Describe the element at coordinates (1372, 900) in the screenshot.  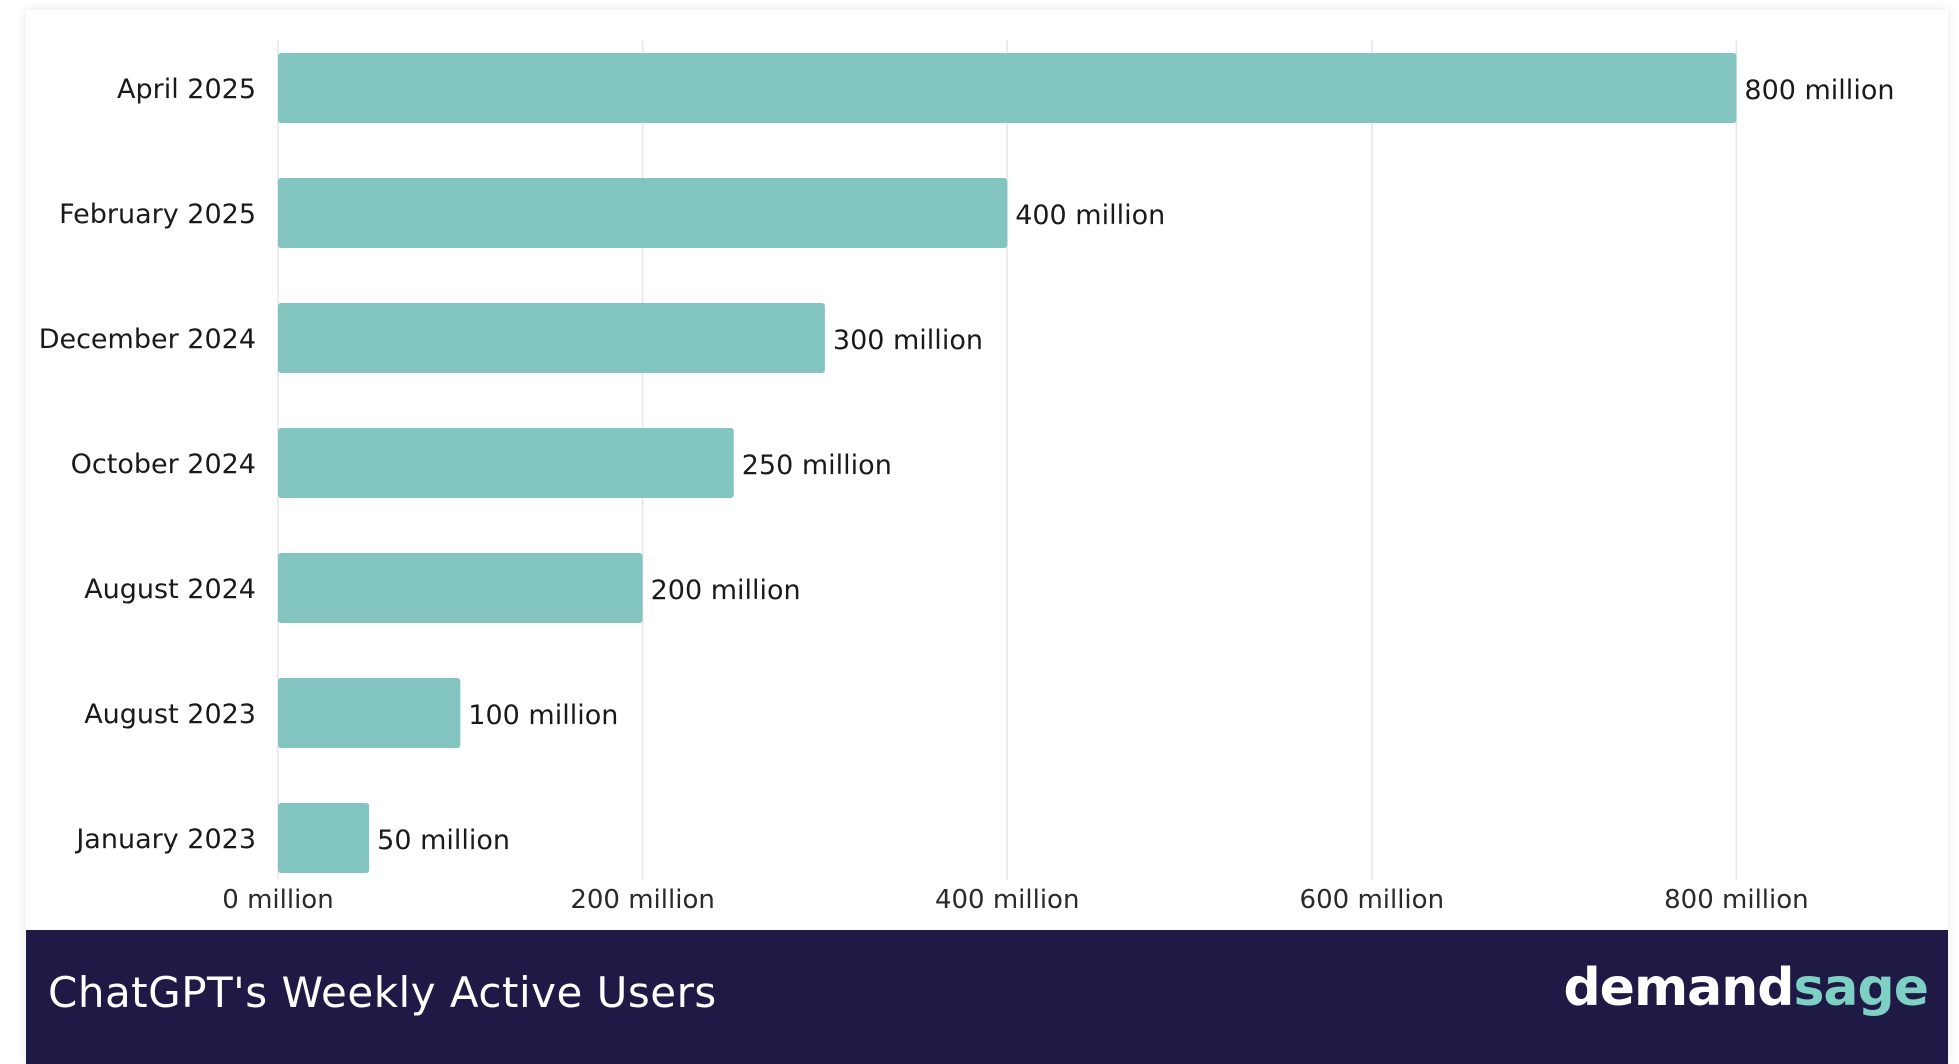
I see `x-tick-label: 600 million` at that location.